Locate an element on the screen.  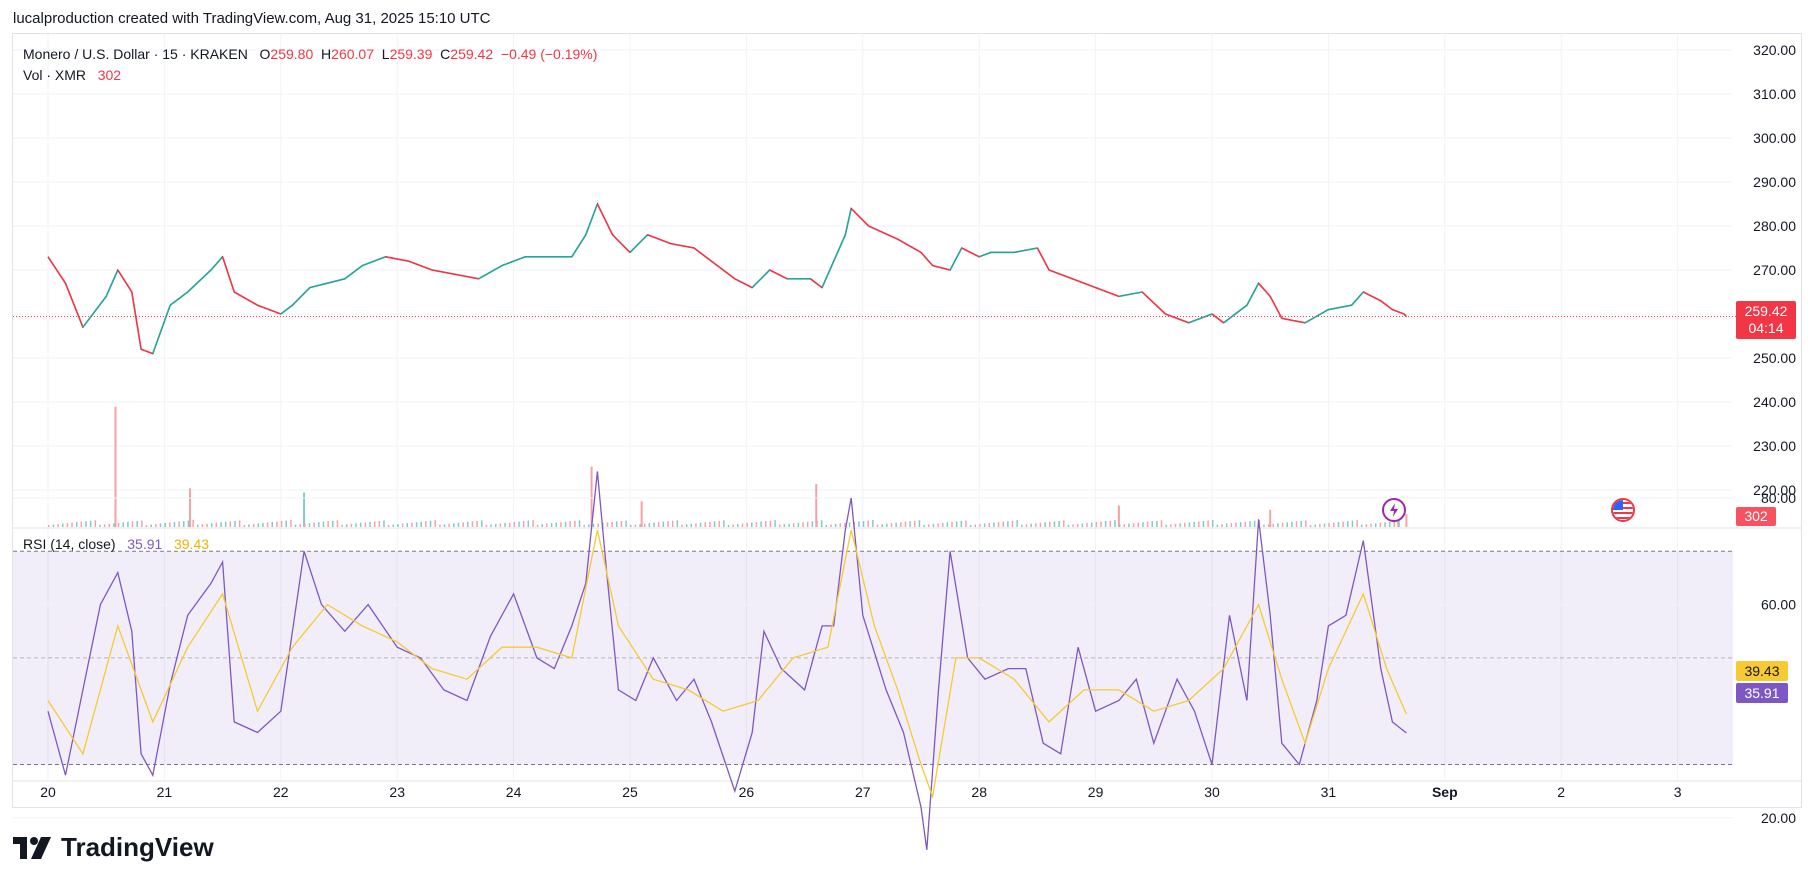
price-tag-countdown: 04:14 is located at coordinates (1766, 328).